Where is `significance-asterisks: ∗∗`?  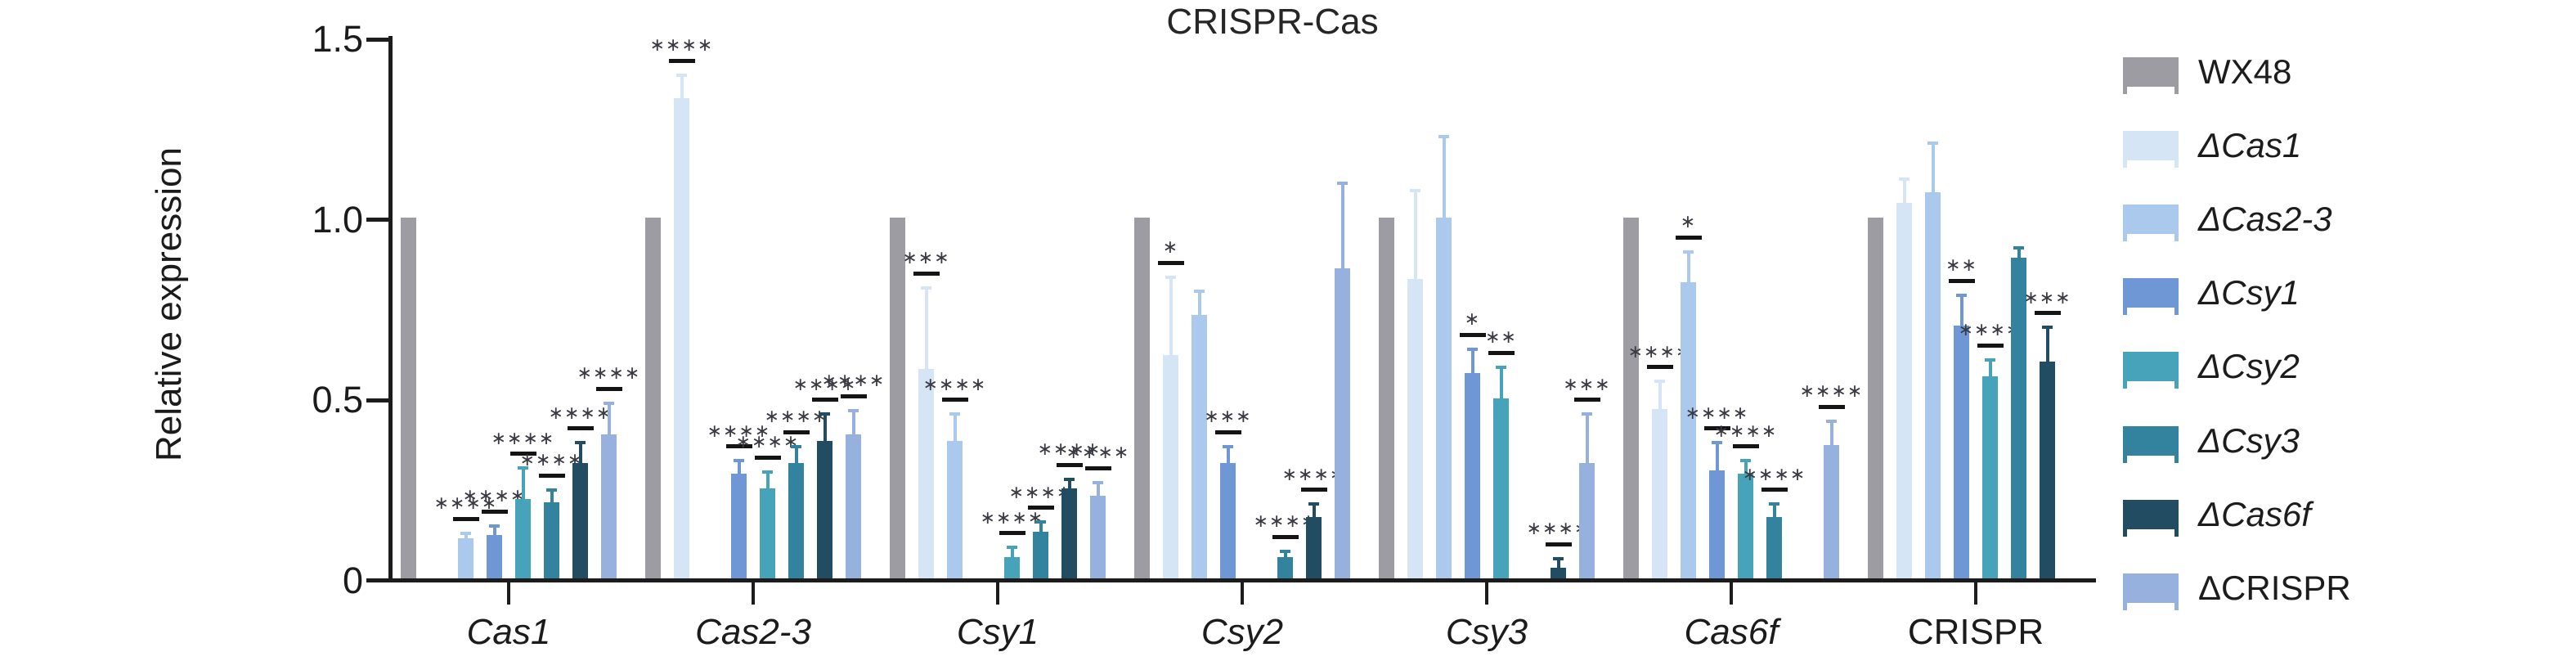 significance-asterisks: ∗∗ is located at coordinates (1961, 266).